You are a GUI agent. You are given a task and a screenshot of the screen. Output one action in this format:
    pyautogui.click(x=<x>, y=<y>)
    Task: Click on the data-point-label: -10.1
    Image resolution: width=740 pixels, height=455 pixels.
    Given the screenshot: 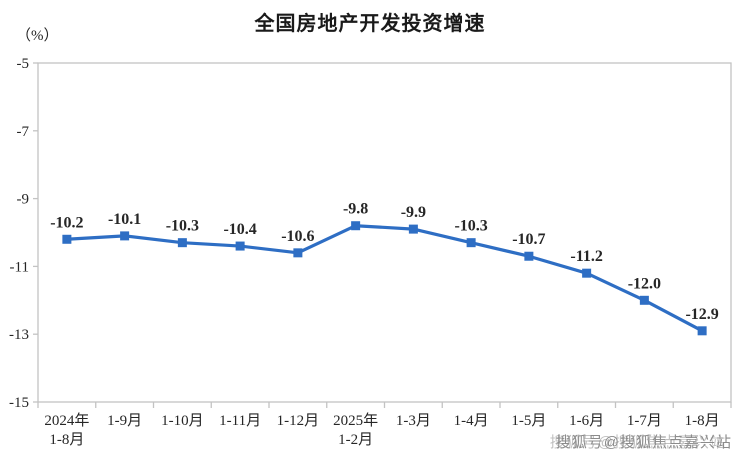 What is the action you would take?
    pyautogui.click(x=124, y=219)
    